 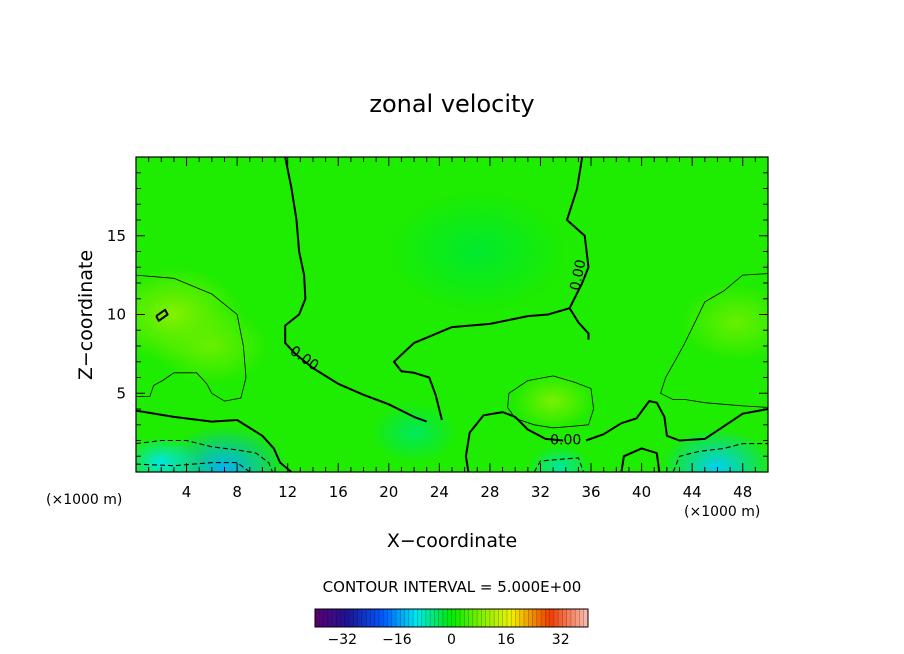 I want to click on colorbar: −32 −16 0 16 32, so click(x=451, y=628).